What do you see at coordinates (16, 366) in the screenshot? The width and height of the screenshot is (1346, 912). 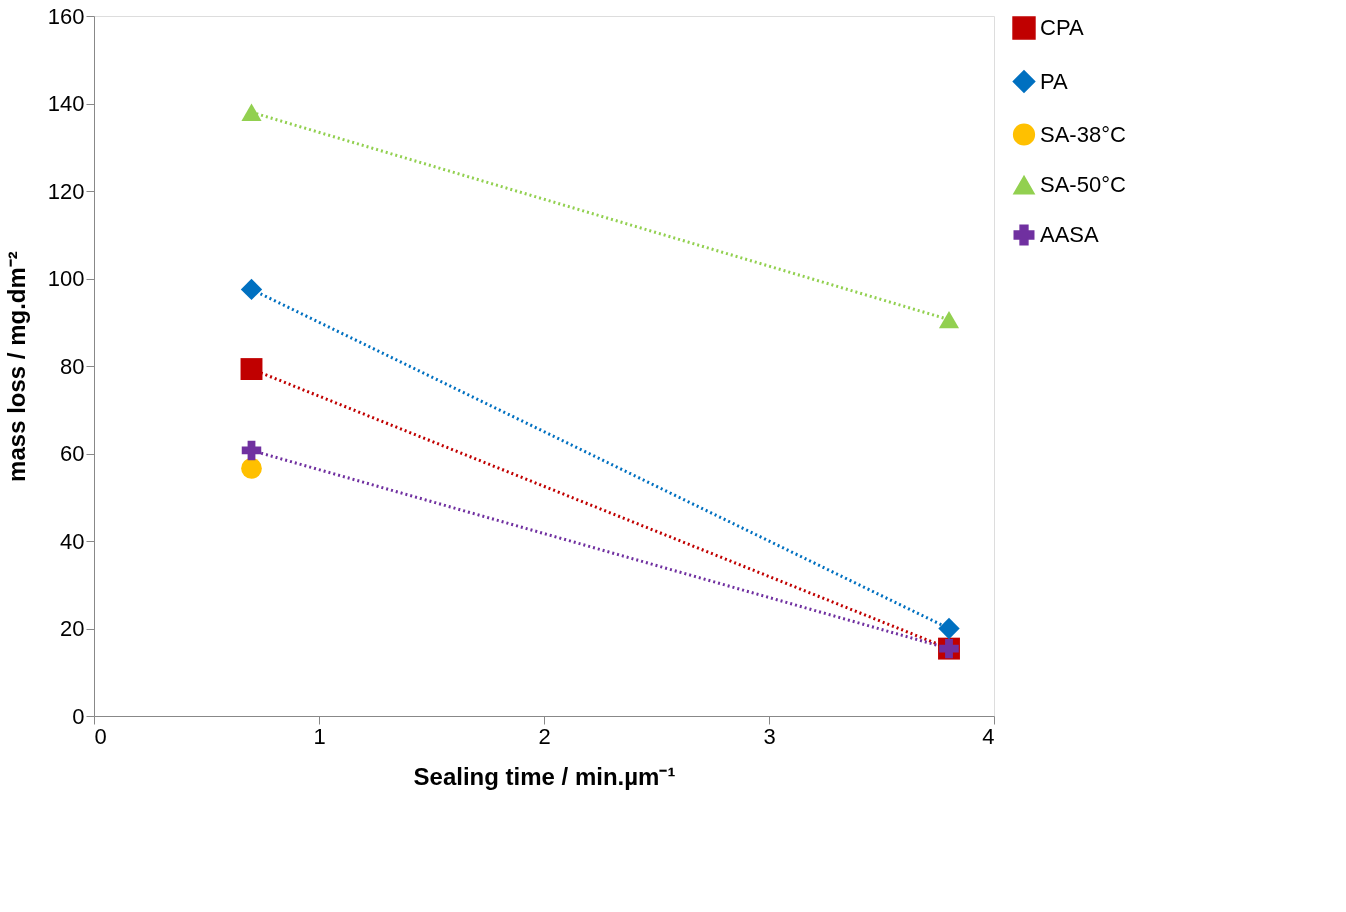 I see `y-axis-title: mass loss / mg.dm⁻²` at bounding box center [16, 366].